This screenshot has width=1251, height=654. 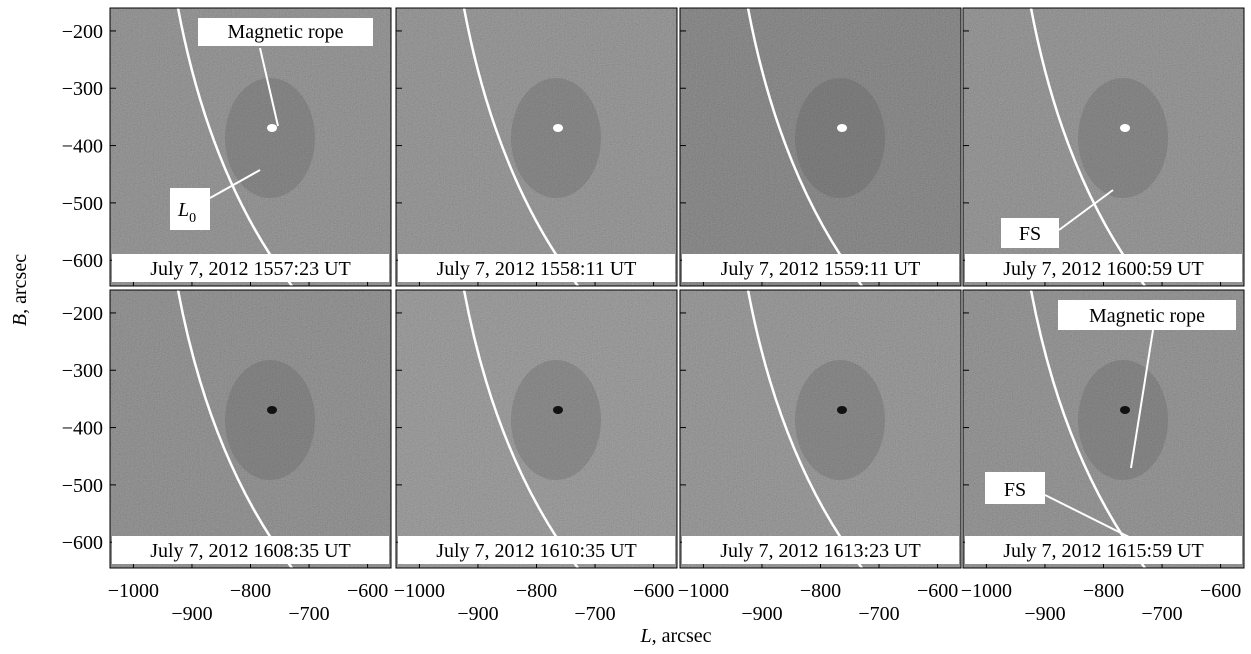 I want to click on panel: July 7, 2012 1558:11 UT, so click(x=536, y=147).